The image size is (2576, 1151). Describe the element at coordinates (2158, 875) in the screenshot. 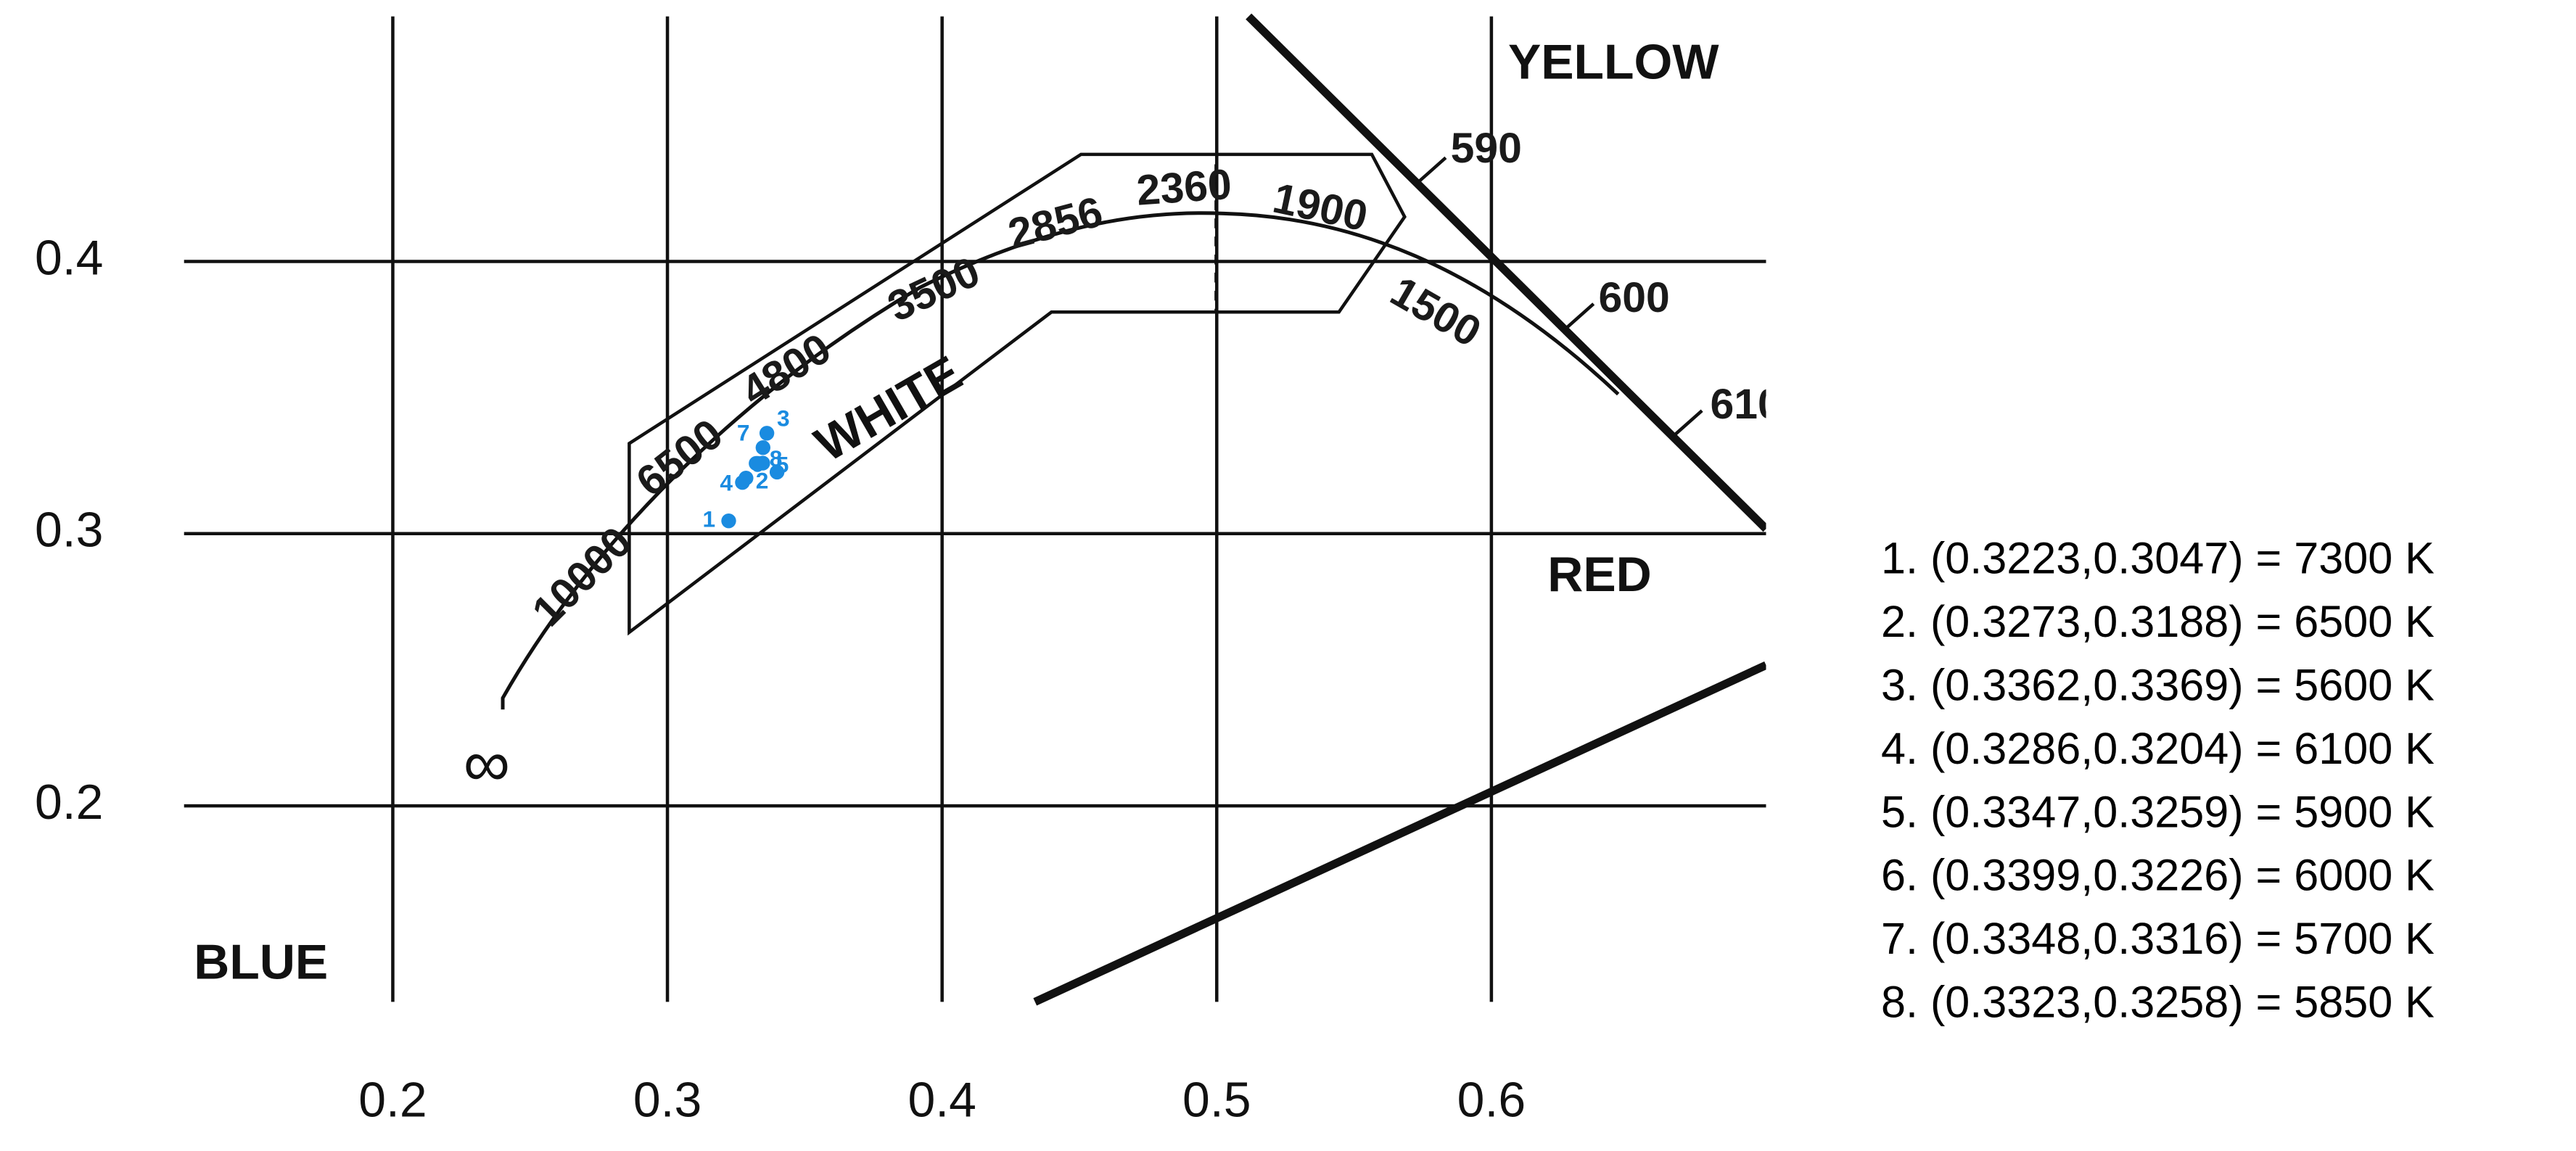

I see `legend-entry: 6. (0.3399,0.3226) = 6000 K` at that location.